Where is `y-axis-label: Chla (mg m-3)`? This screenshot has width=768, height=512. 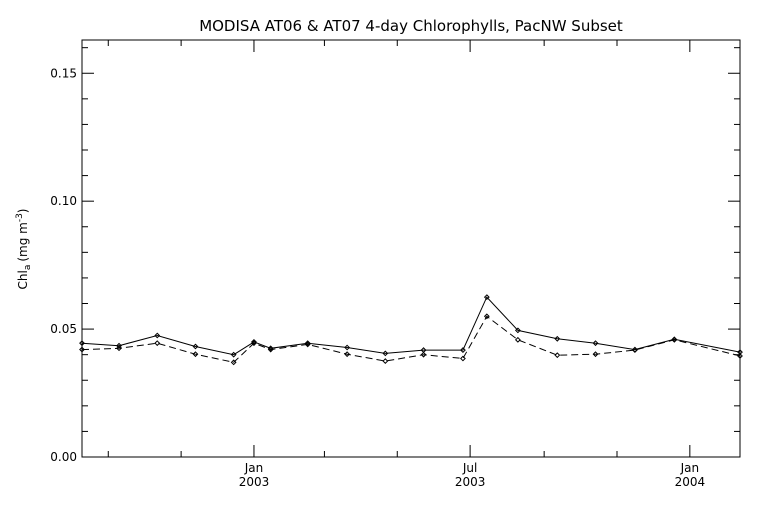 y-axis-label: Chla (mg m-3) is located at coordinates (24, 248).